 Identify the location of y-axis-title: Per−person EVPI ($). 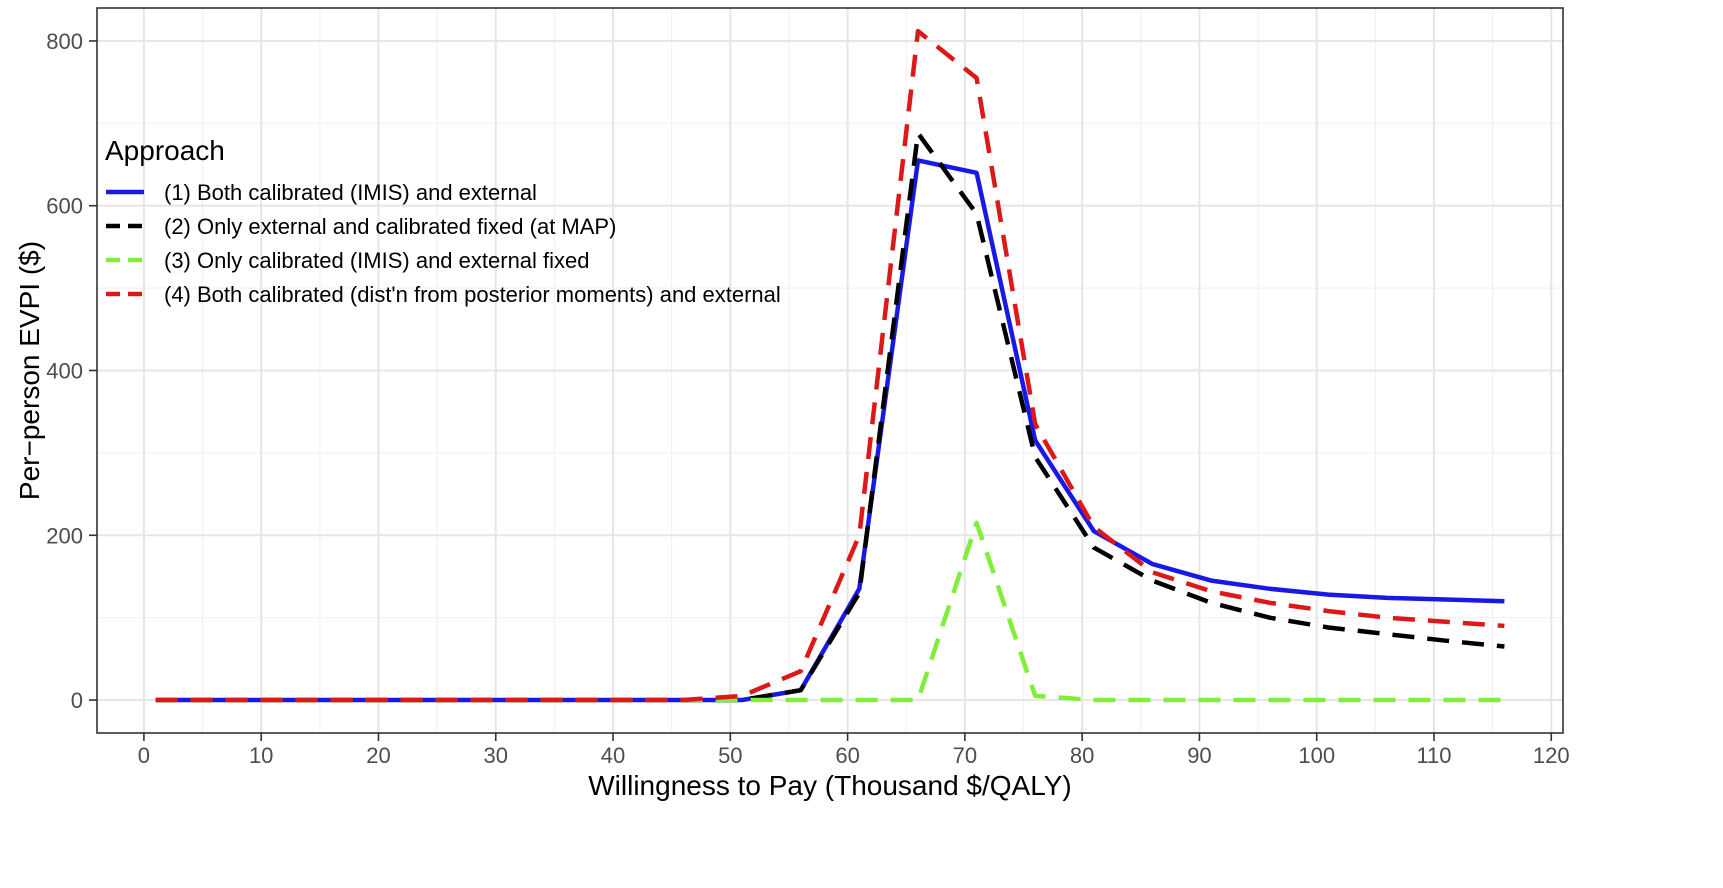
(29, 370).